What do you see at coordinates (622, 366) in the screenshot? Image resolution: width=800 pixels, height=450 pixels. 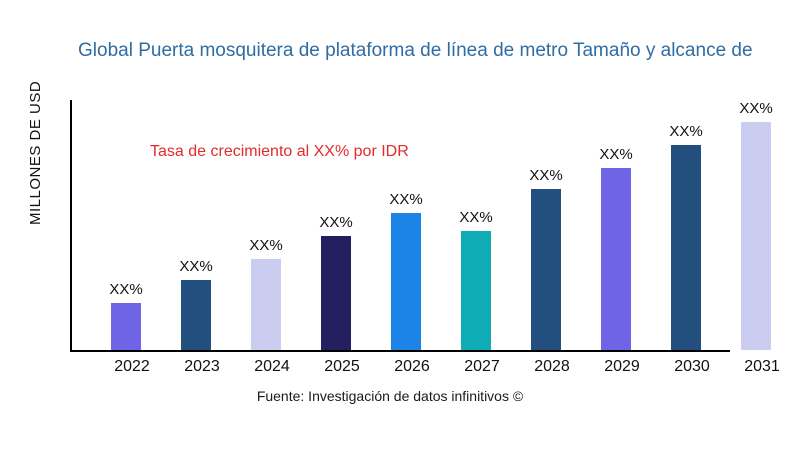 I see `x-tick-2029: 2029` at bounding box center [622, 366].